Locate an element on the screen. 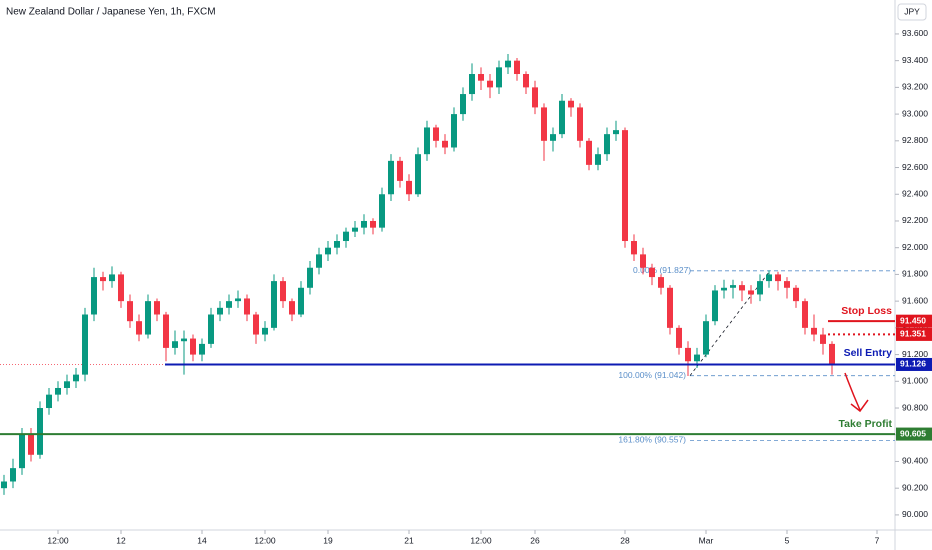  y-tick-label: 92.800 is located at coordinates (915, 140).